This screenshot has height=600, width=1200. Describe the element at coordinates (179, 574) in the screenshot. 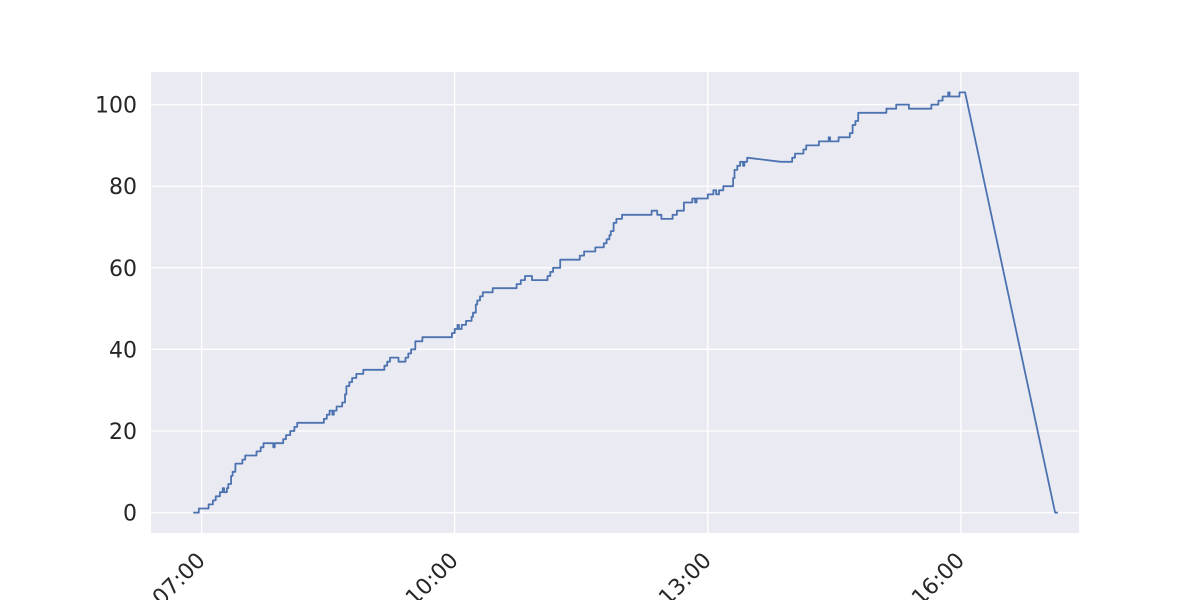

I see `x-tick-label: 07:00` at that location.